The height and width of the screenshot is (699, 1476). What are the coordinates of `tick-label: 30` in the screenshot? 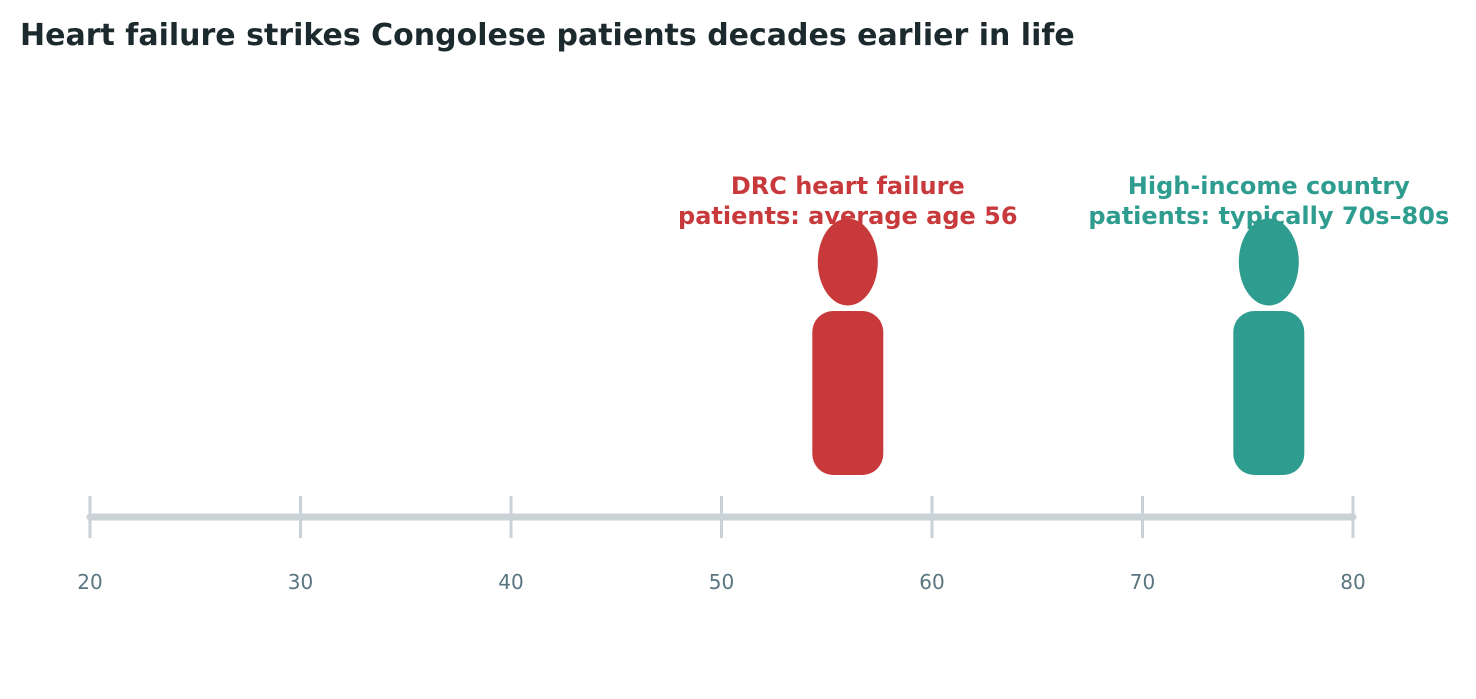 It's located at (300, 582).